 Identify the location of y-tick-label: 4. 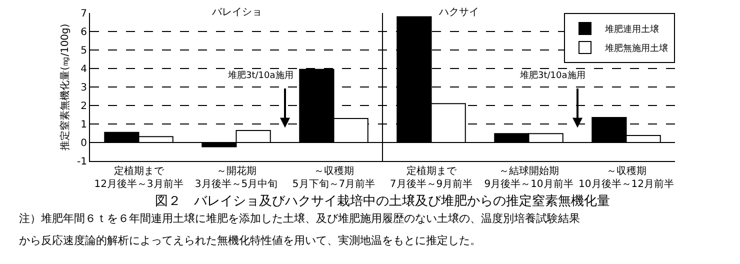
(83, 69).